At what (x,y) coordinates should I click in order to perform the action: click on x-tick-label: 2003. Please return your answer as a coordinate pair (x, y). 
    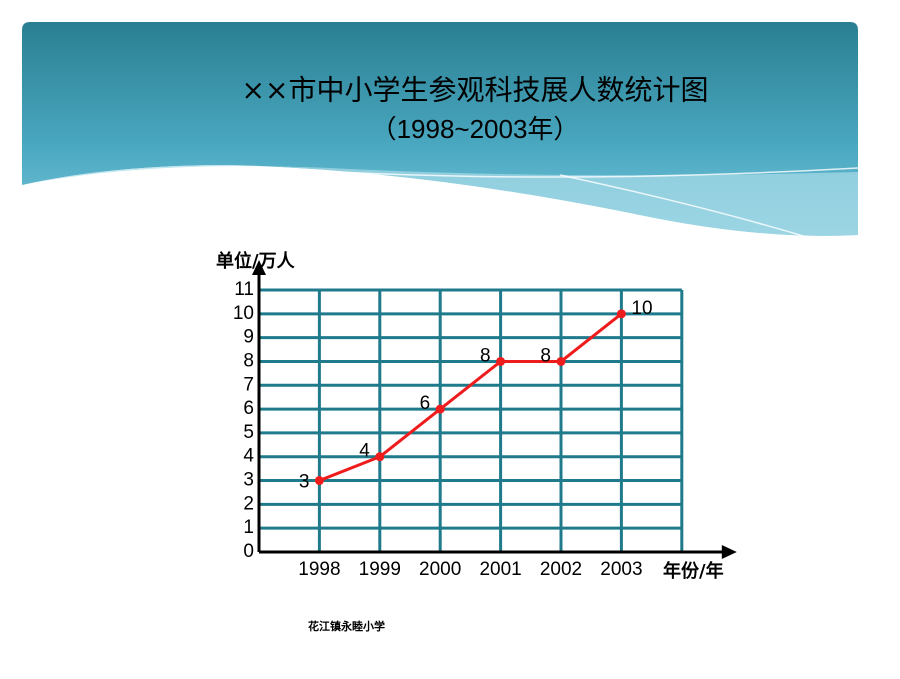
    Looking at the image, I should click on (621, 569).